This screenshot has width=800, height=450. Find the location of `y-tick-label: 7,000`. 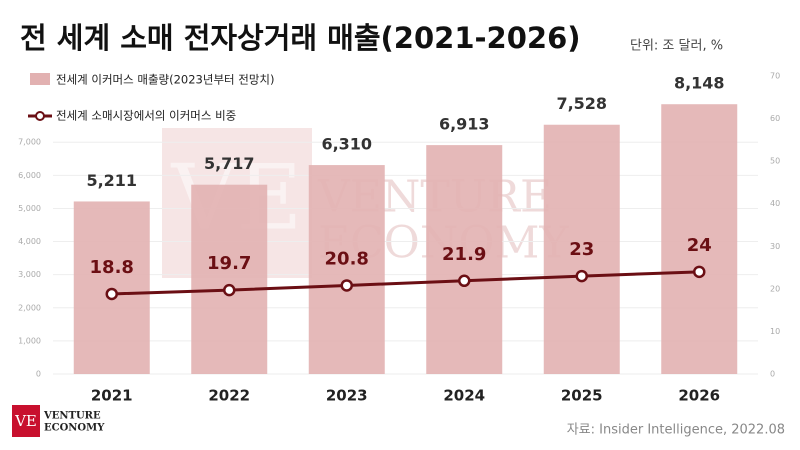

y-tick-label: 7,000 is located at coordinates (29, 142).